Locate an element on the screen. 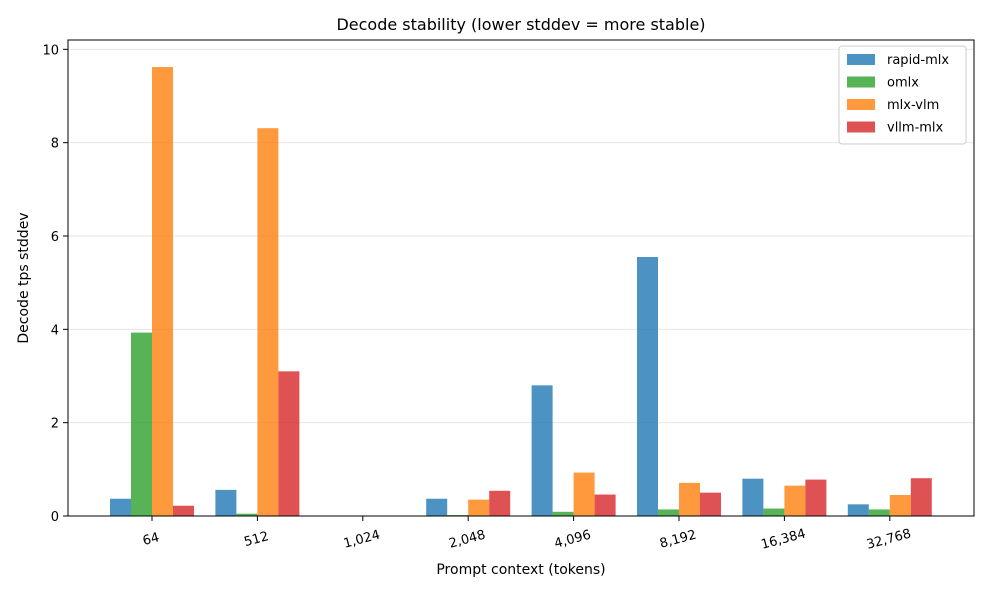  y-tick-label: 2 is located at coordinates (55, 424).